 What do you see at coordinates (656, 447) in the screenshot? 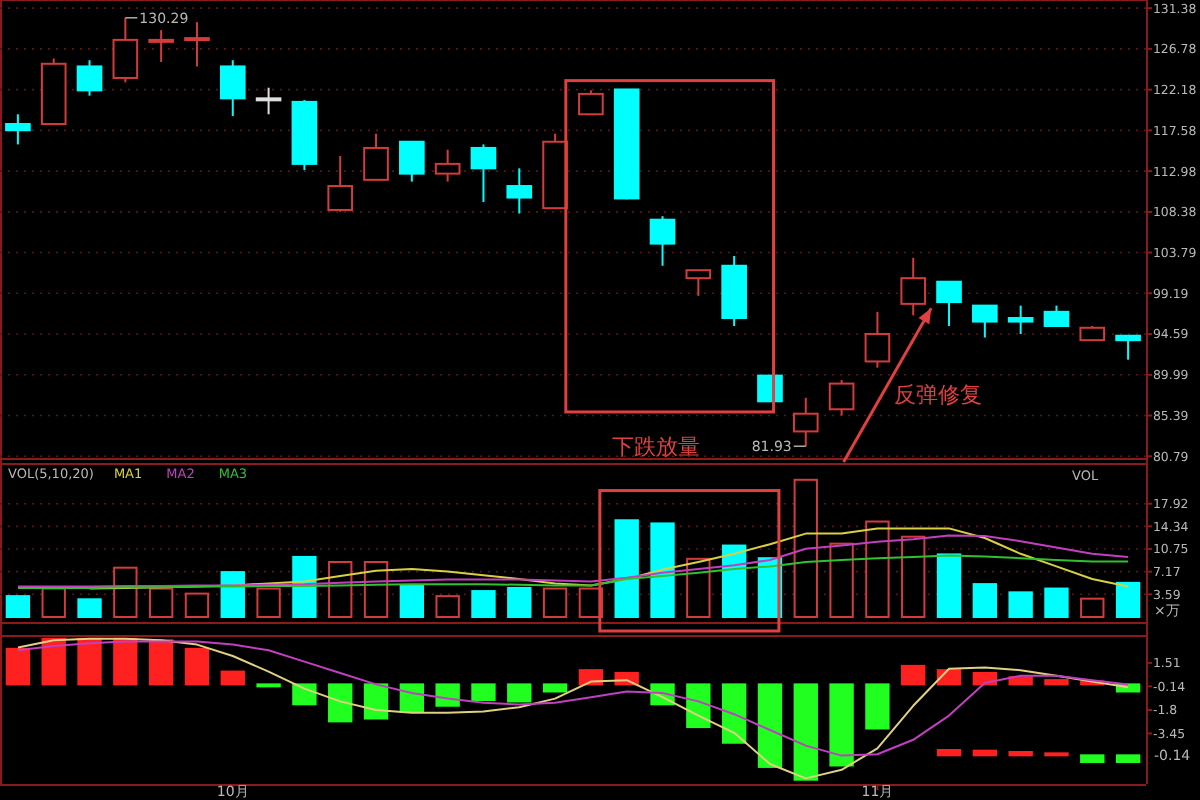
I see `annotation: 下跌放量` at bounding box center [656, 447].